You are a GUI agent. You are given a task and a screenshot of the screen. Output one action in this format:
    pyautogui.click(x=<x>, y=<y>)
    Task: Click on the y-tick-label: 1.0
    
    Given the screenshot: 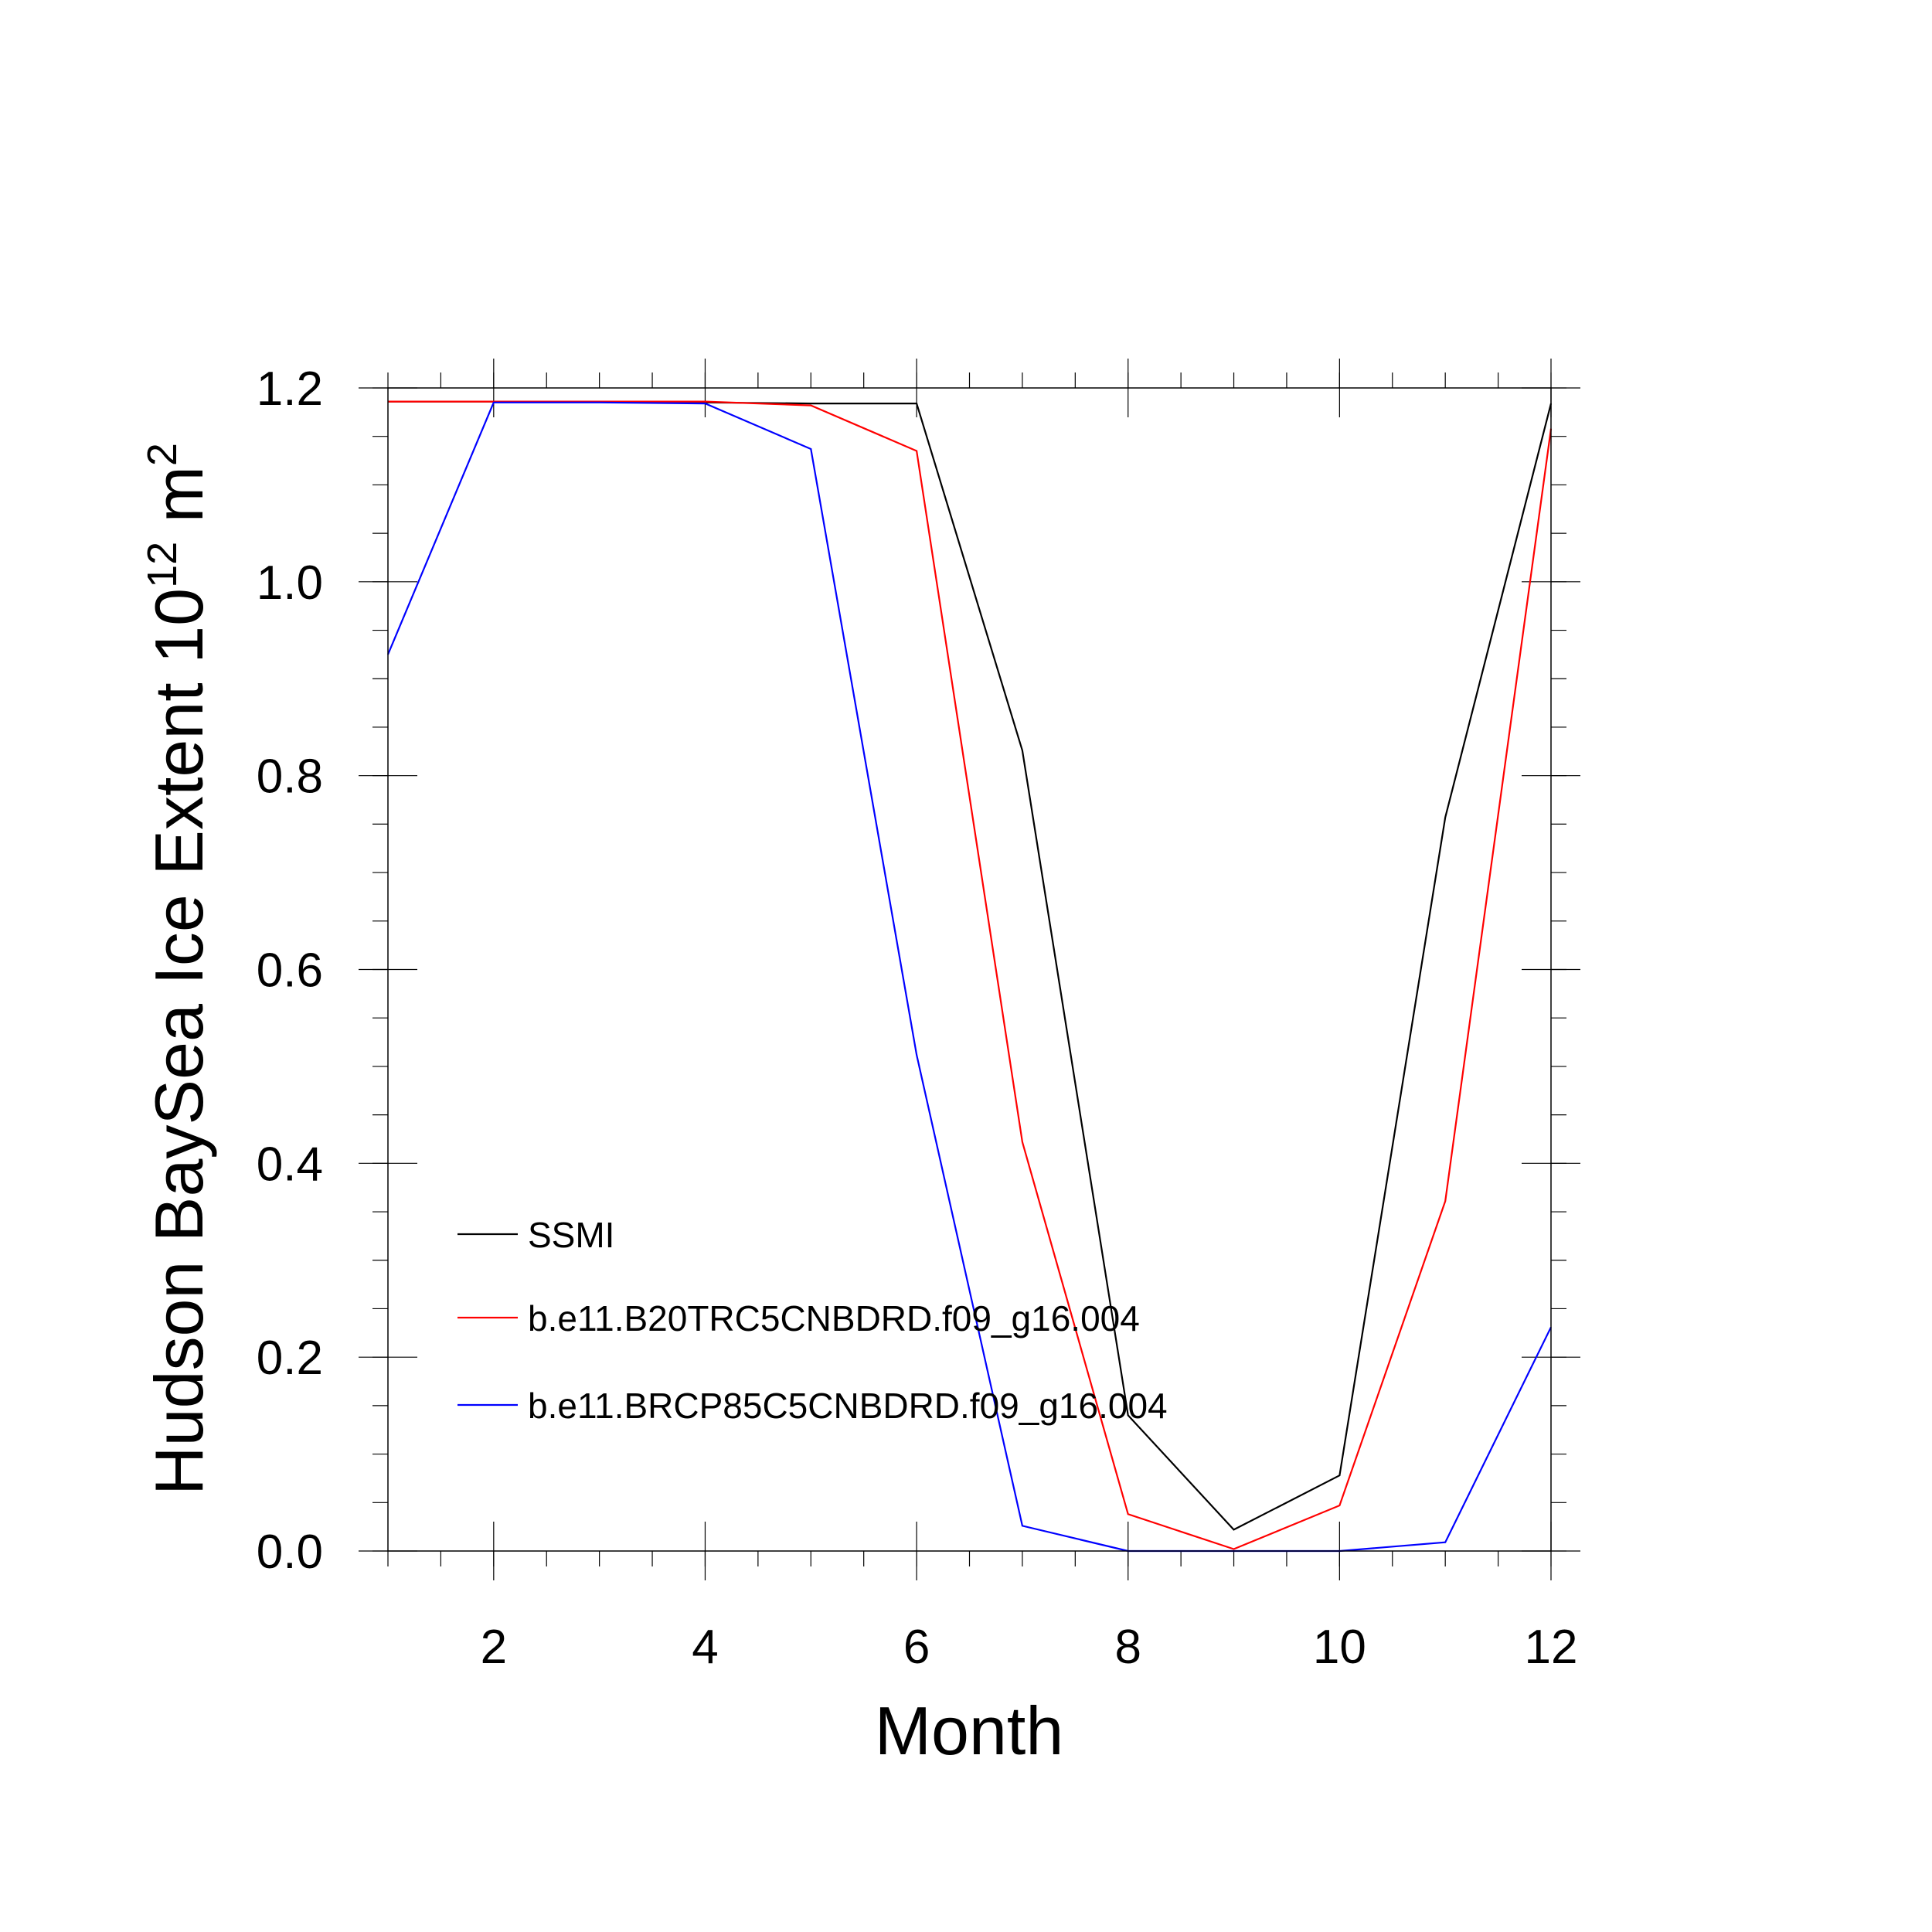 What is the action you would take?
    pyautogui.click(x=290, y=583)
    